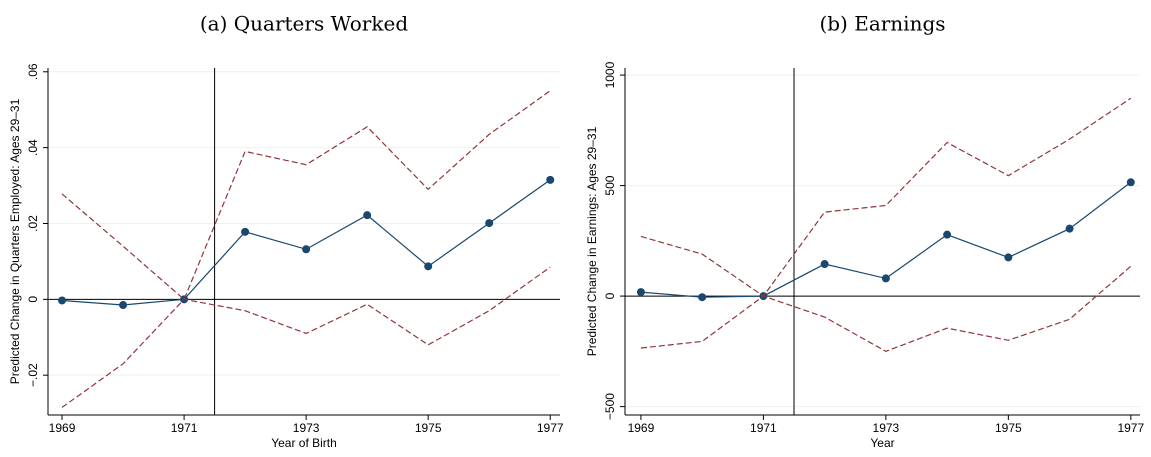 The height and width of the screenshot is (457, 1151). What do you see at coordinates (33, 147) in the screenshot?
I see `y-tick-label: .04` at bounding box center [33, 147].